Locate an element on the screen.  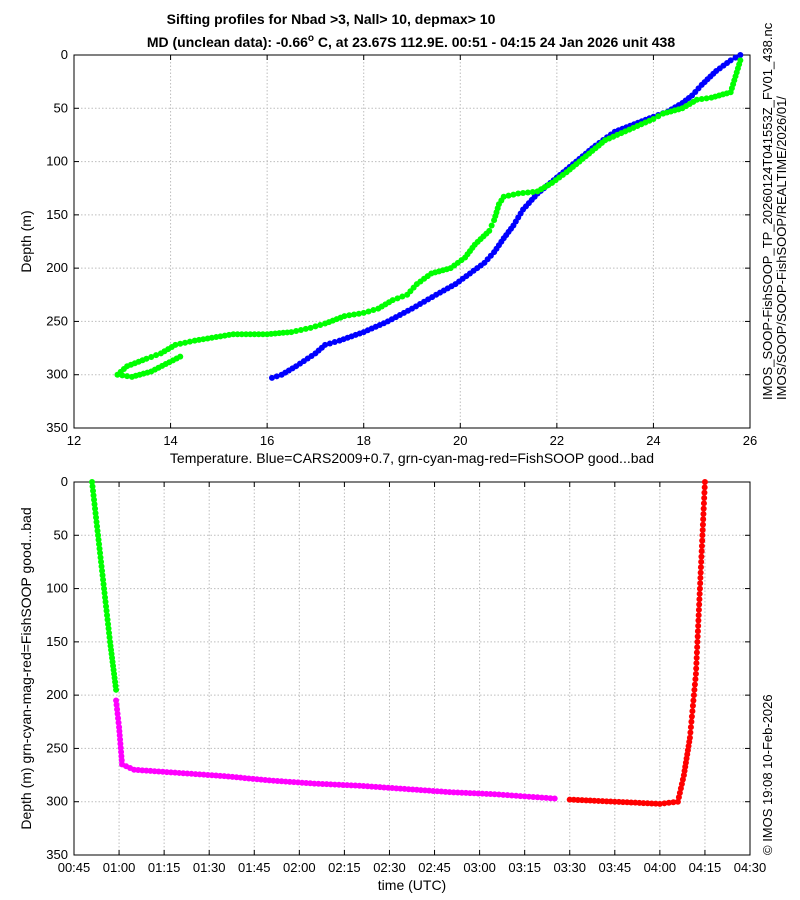
degree-sign: o is located at coordinates (311, 38).